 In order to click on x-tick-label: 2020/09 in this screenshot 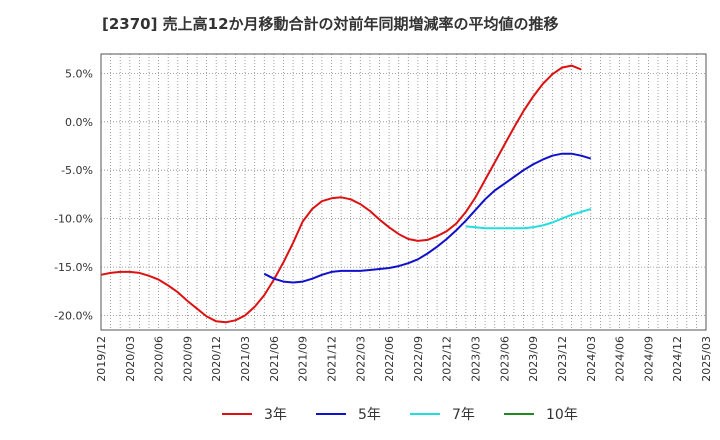, I will do `click(187, 359)`.